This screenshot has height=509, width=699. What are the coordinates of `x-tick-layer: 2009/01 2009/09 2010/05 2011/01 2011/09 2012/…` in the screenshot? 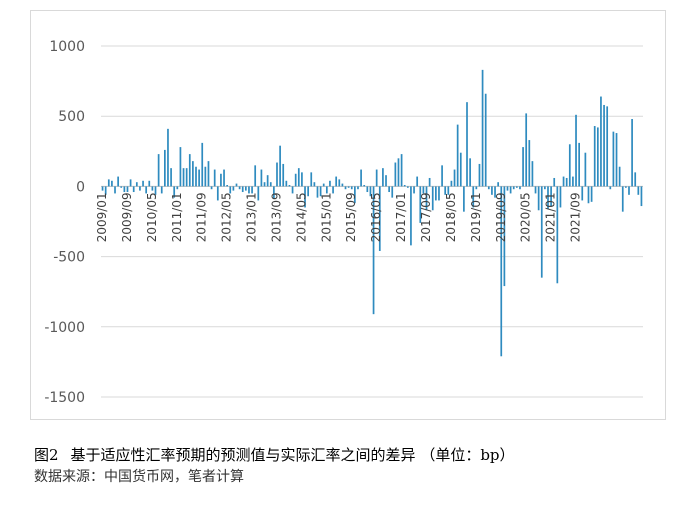 It's located at (338, 217).